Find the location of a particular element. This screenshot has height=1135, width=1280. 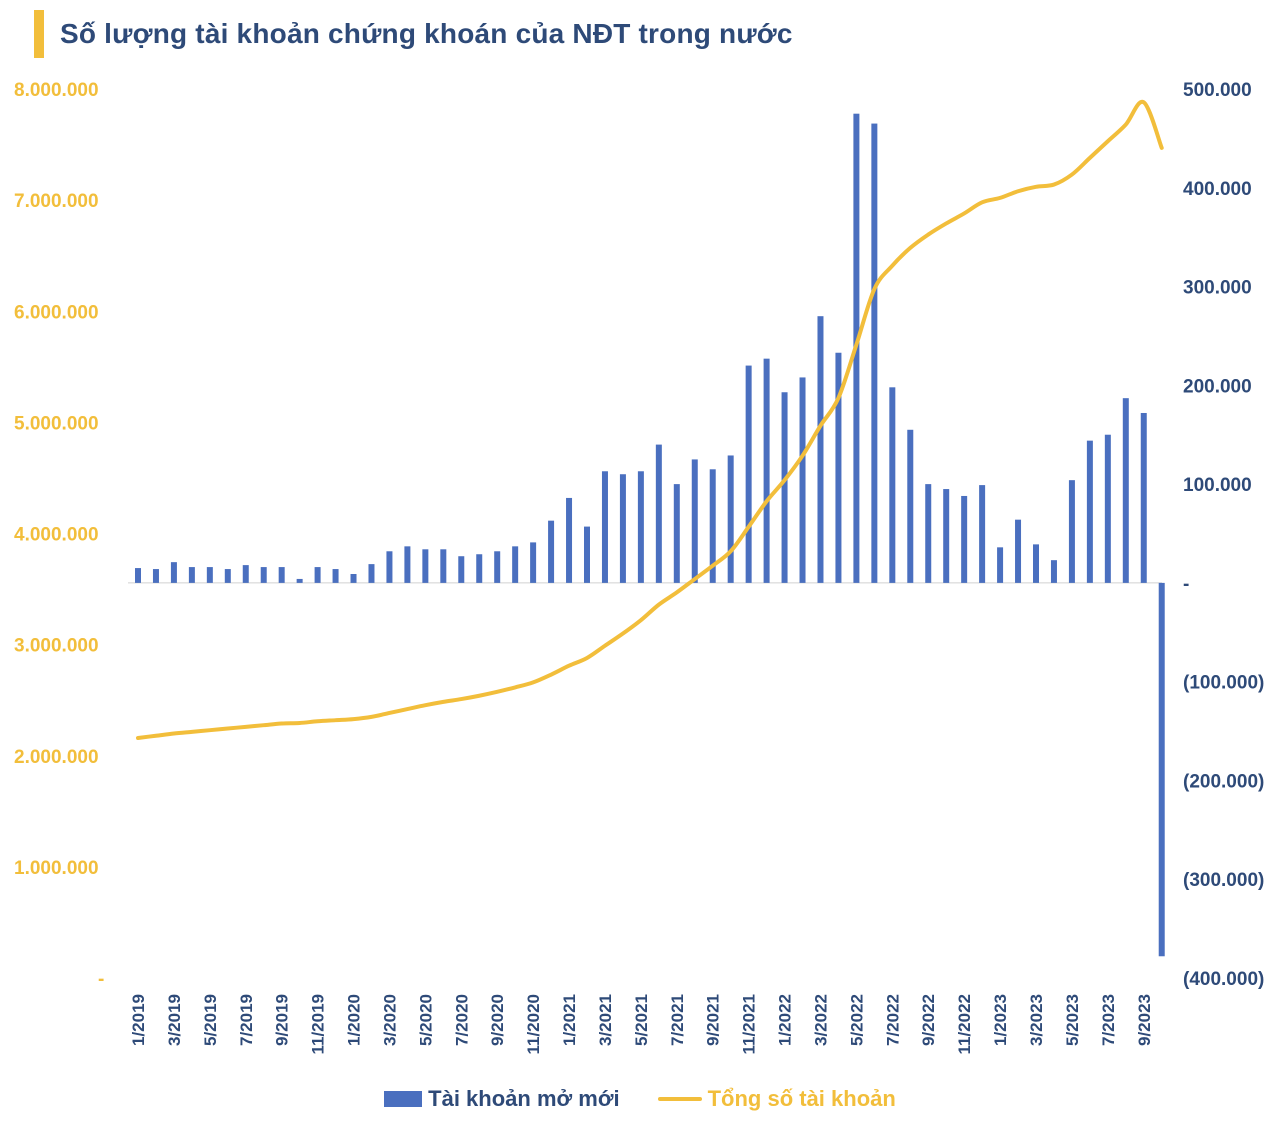

left-tick-label: 7.000.000 is located at coordinates (56, 201).